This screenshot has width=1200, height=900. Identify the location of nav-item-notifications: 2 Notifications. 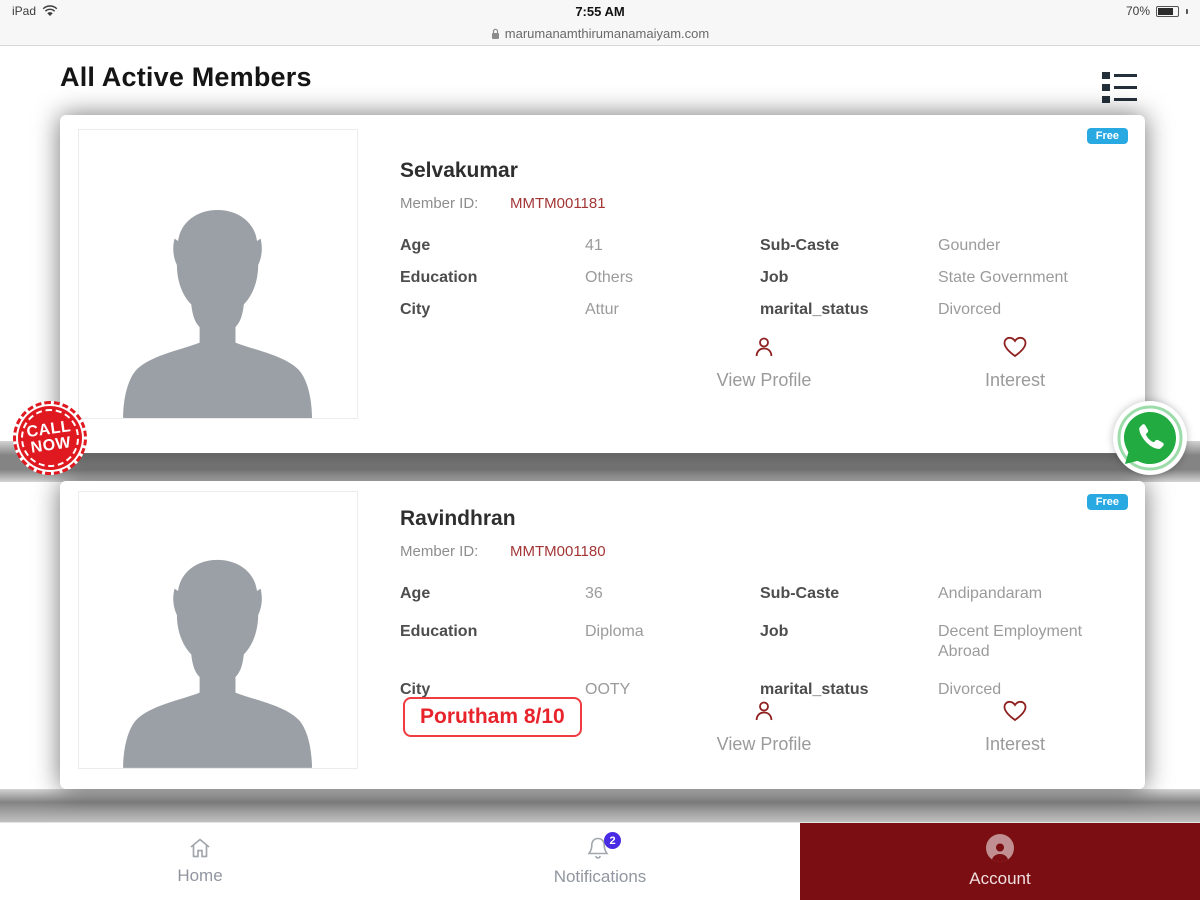
(600, 861).